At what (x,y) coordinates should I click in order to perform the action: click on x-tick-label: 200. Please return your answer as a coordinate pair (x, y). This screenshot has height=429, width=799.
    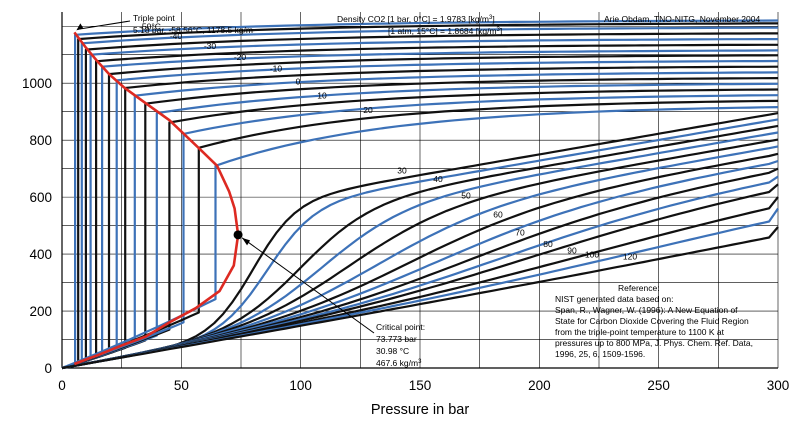
    Looking at the image, I should click on (539, 385).